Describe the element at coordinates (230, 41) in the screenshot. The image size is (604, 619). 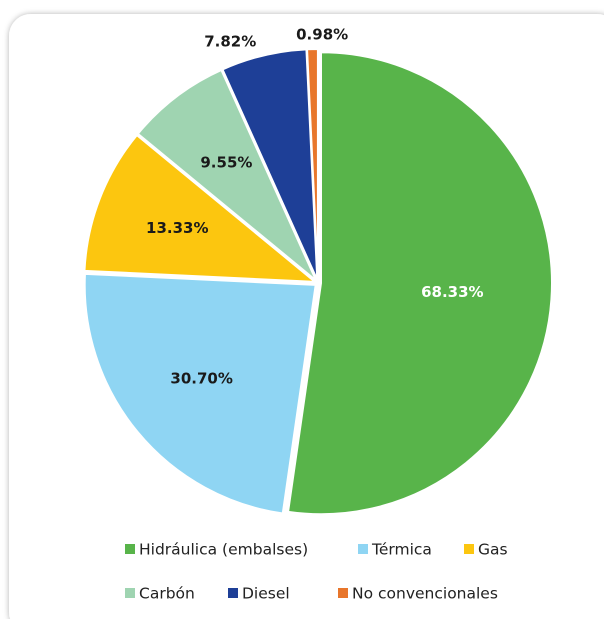
I see `data-label: 7.82%` at that location.